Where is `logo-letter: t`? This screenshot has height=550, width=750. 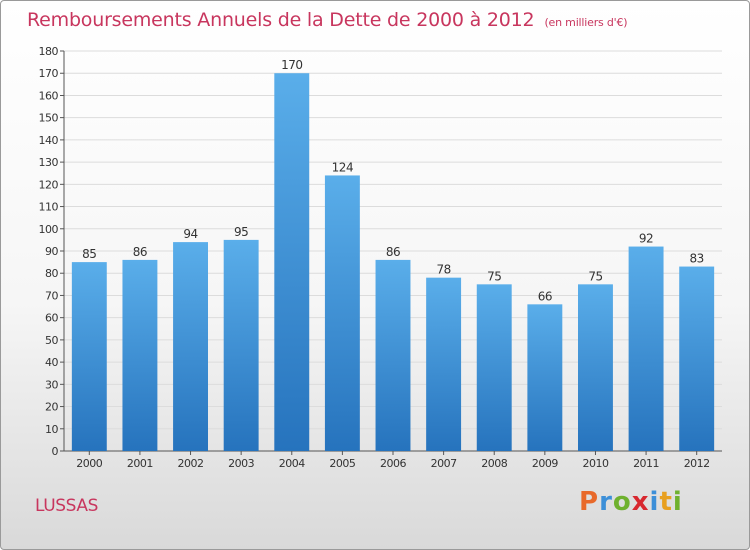 logo-letter: t is located at coordinates (666, 502).